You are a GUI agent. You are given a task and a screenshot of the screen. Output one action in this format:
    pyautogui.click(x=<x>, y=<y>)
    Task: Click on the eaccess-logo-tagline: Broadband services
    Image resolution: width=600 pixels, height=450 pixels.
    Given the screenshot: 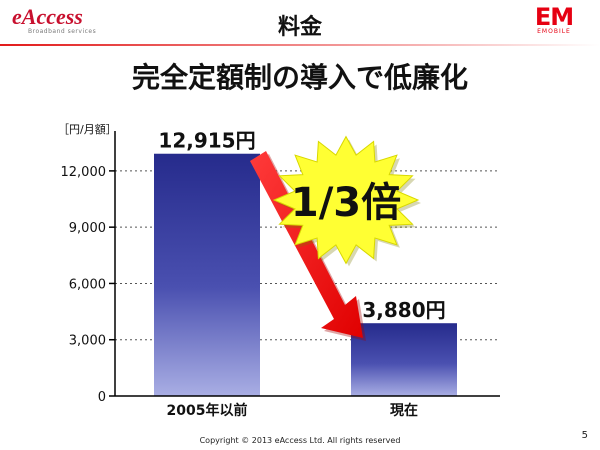 What is the action you would take?
    pyautogui.click(x=62, y=31)
    